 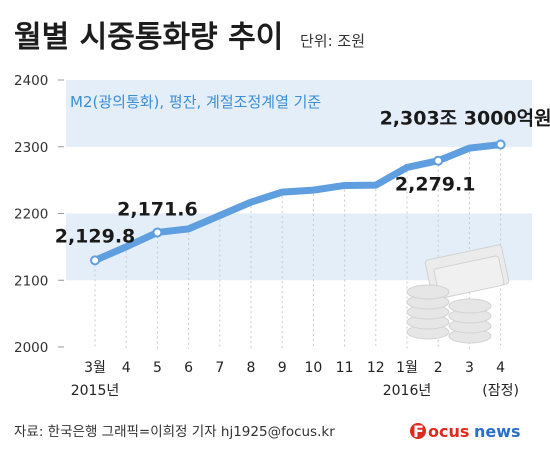 What do you see at coordinates (407, 368) in the screenshot?
I see `x-tick-label: 1월` at bounding box center [407, 368].